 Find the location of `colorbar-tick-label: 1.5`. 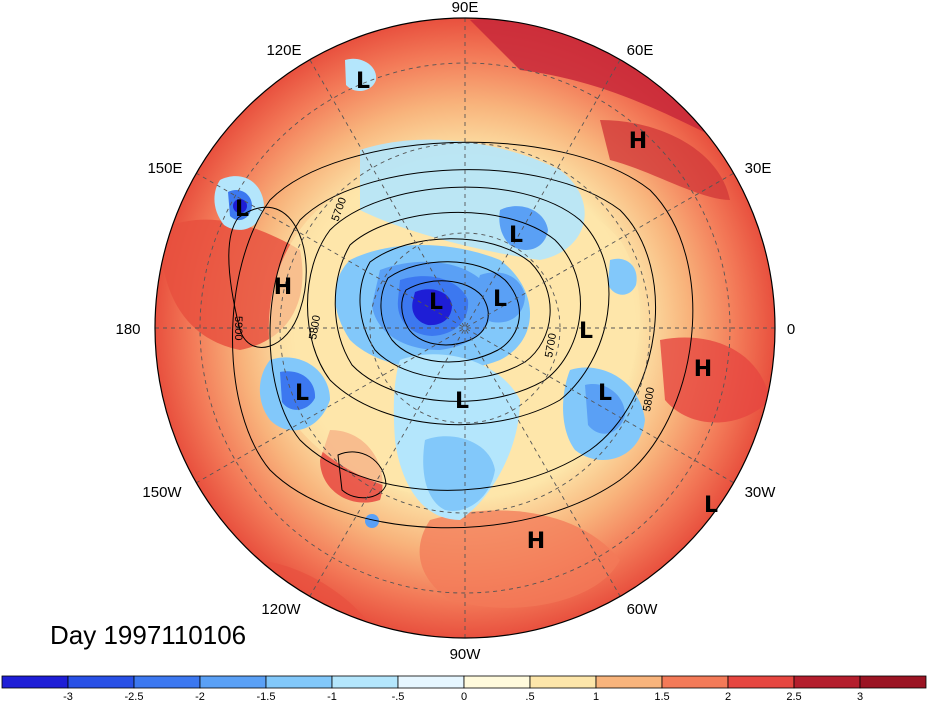

colorbar-tick-label: 1.5 is located at coordinates (661, 696).